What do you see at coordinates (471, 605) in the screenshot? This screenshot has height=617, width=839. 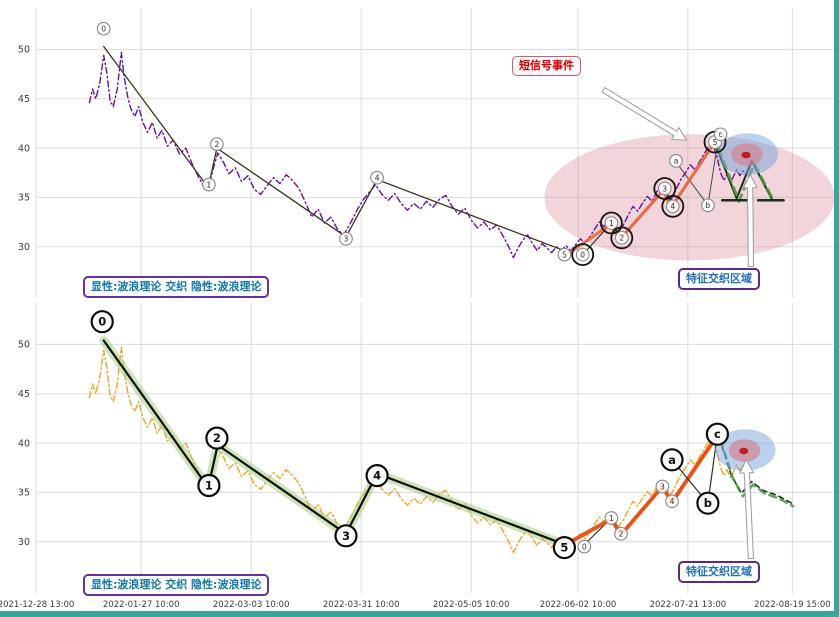 I see `x-tick-label: 2022-05-05 10:00` at bounding box center [471, 605].